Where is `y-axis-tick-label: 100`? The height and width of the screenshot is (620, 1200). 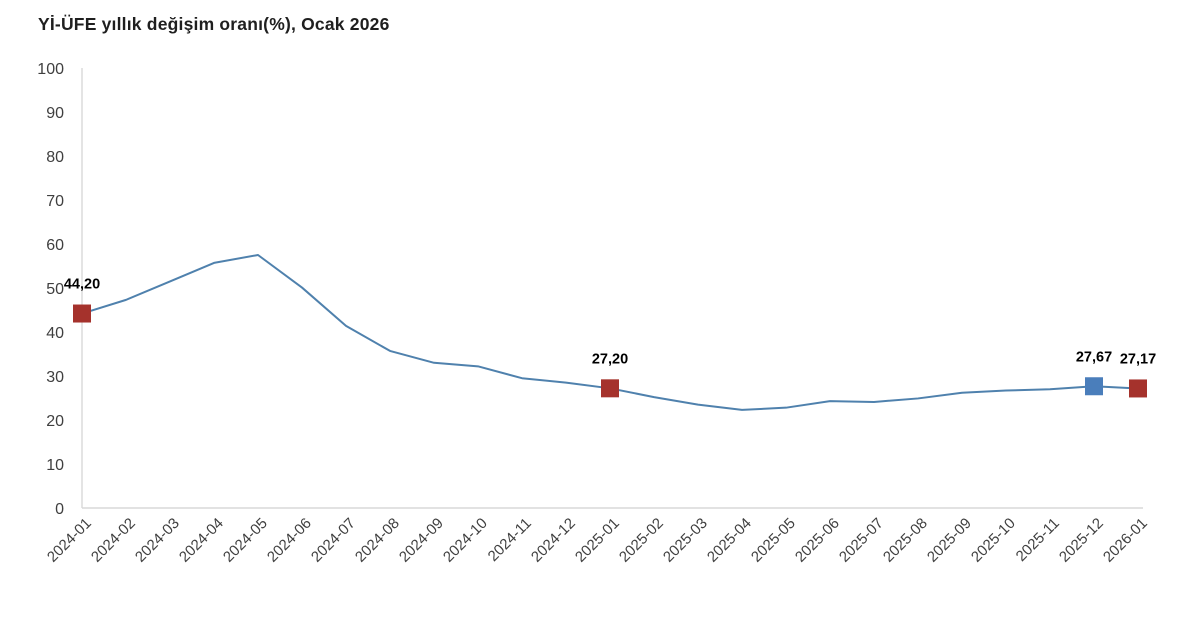
y-axis-tick-label: 100 is located at coordinates (50, 69).